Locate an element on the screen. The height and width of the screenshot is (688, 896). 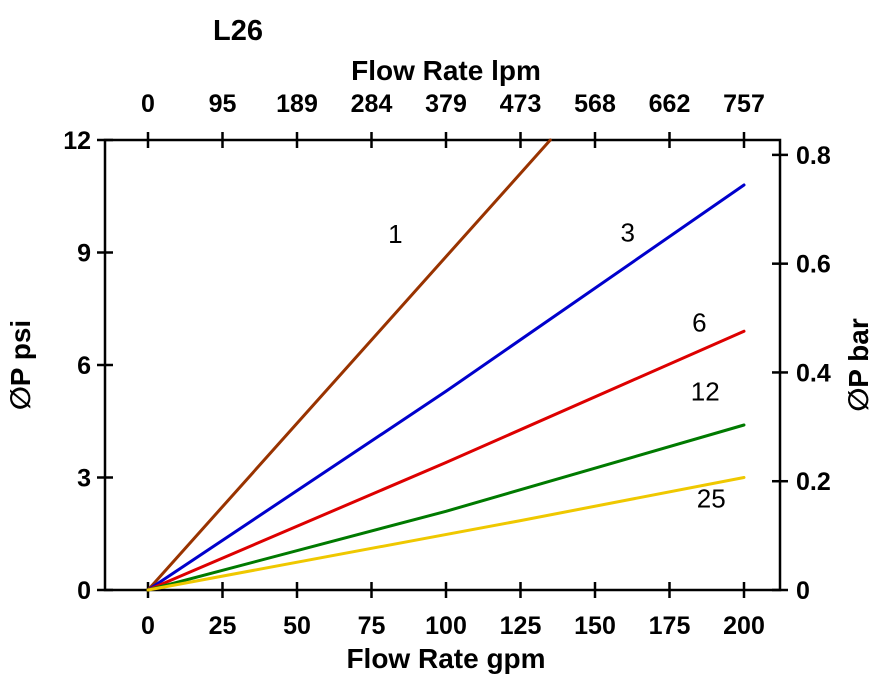
right-tick-label: 0.4 is located at coordinates (813, 373).